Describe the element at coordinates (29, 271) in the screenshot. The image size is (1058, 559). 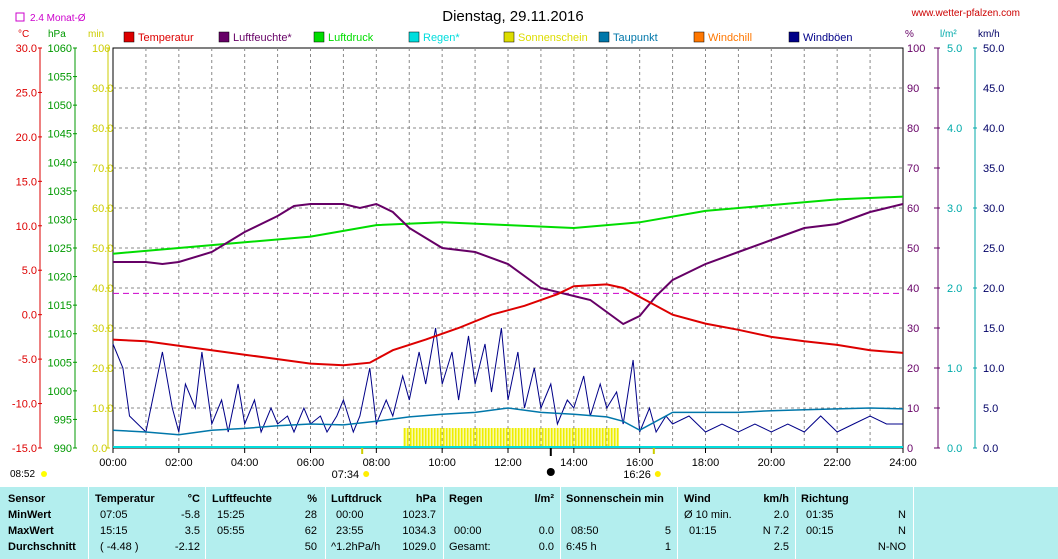
I see `temp-tick-label: 5.0` at that location.